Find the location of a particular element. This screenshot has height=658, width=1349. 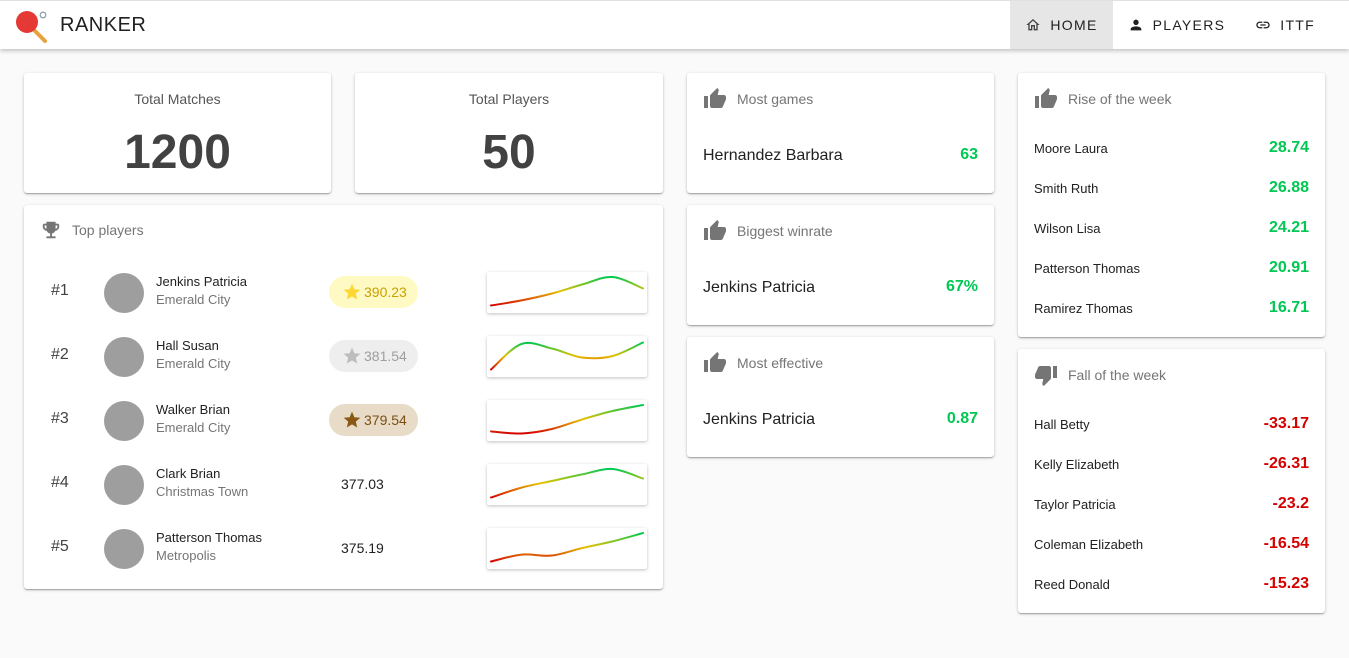

top-players-header: Top players is located at coordinates (92, 230).